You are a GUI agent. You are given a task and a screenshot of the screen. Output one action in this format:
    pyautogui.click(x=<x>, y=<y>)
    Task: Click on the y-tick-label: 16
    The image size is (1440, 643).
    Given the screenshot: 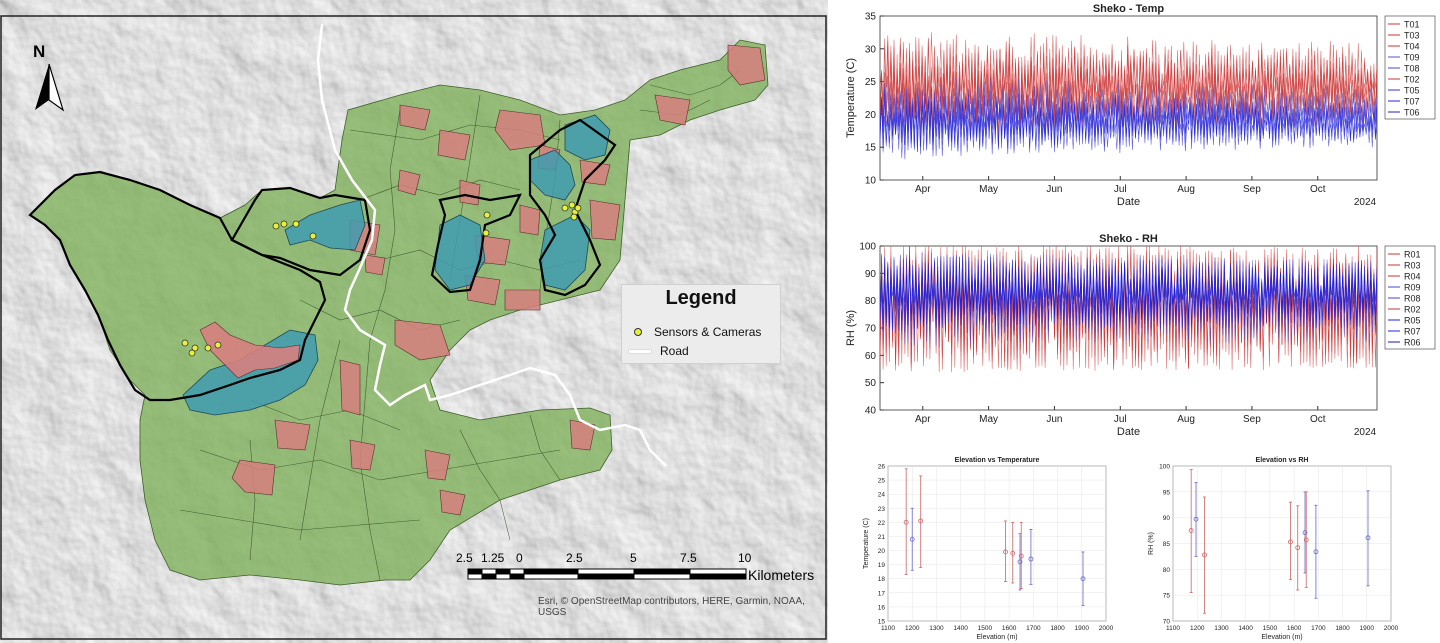 What is the action you would take?
    pyautogui.click(x=882, y=607)
    